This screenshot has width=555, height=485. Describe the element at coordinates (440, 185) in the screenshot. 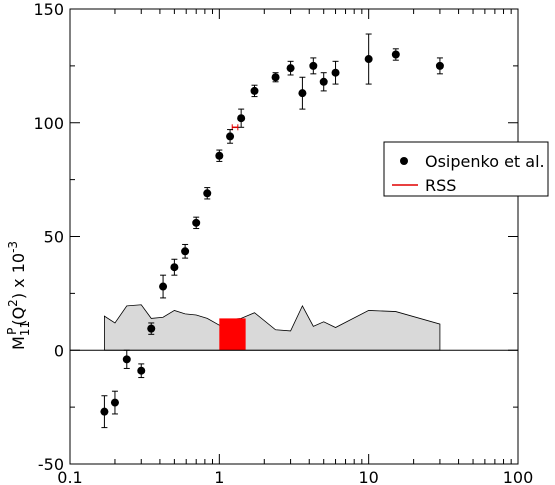

I see `legend-label-rss: RSS` at that location.